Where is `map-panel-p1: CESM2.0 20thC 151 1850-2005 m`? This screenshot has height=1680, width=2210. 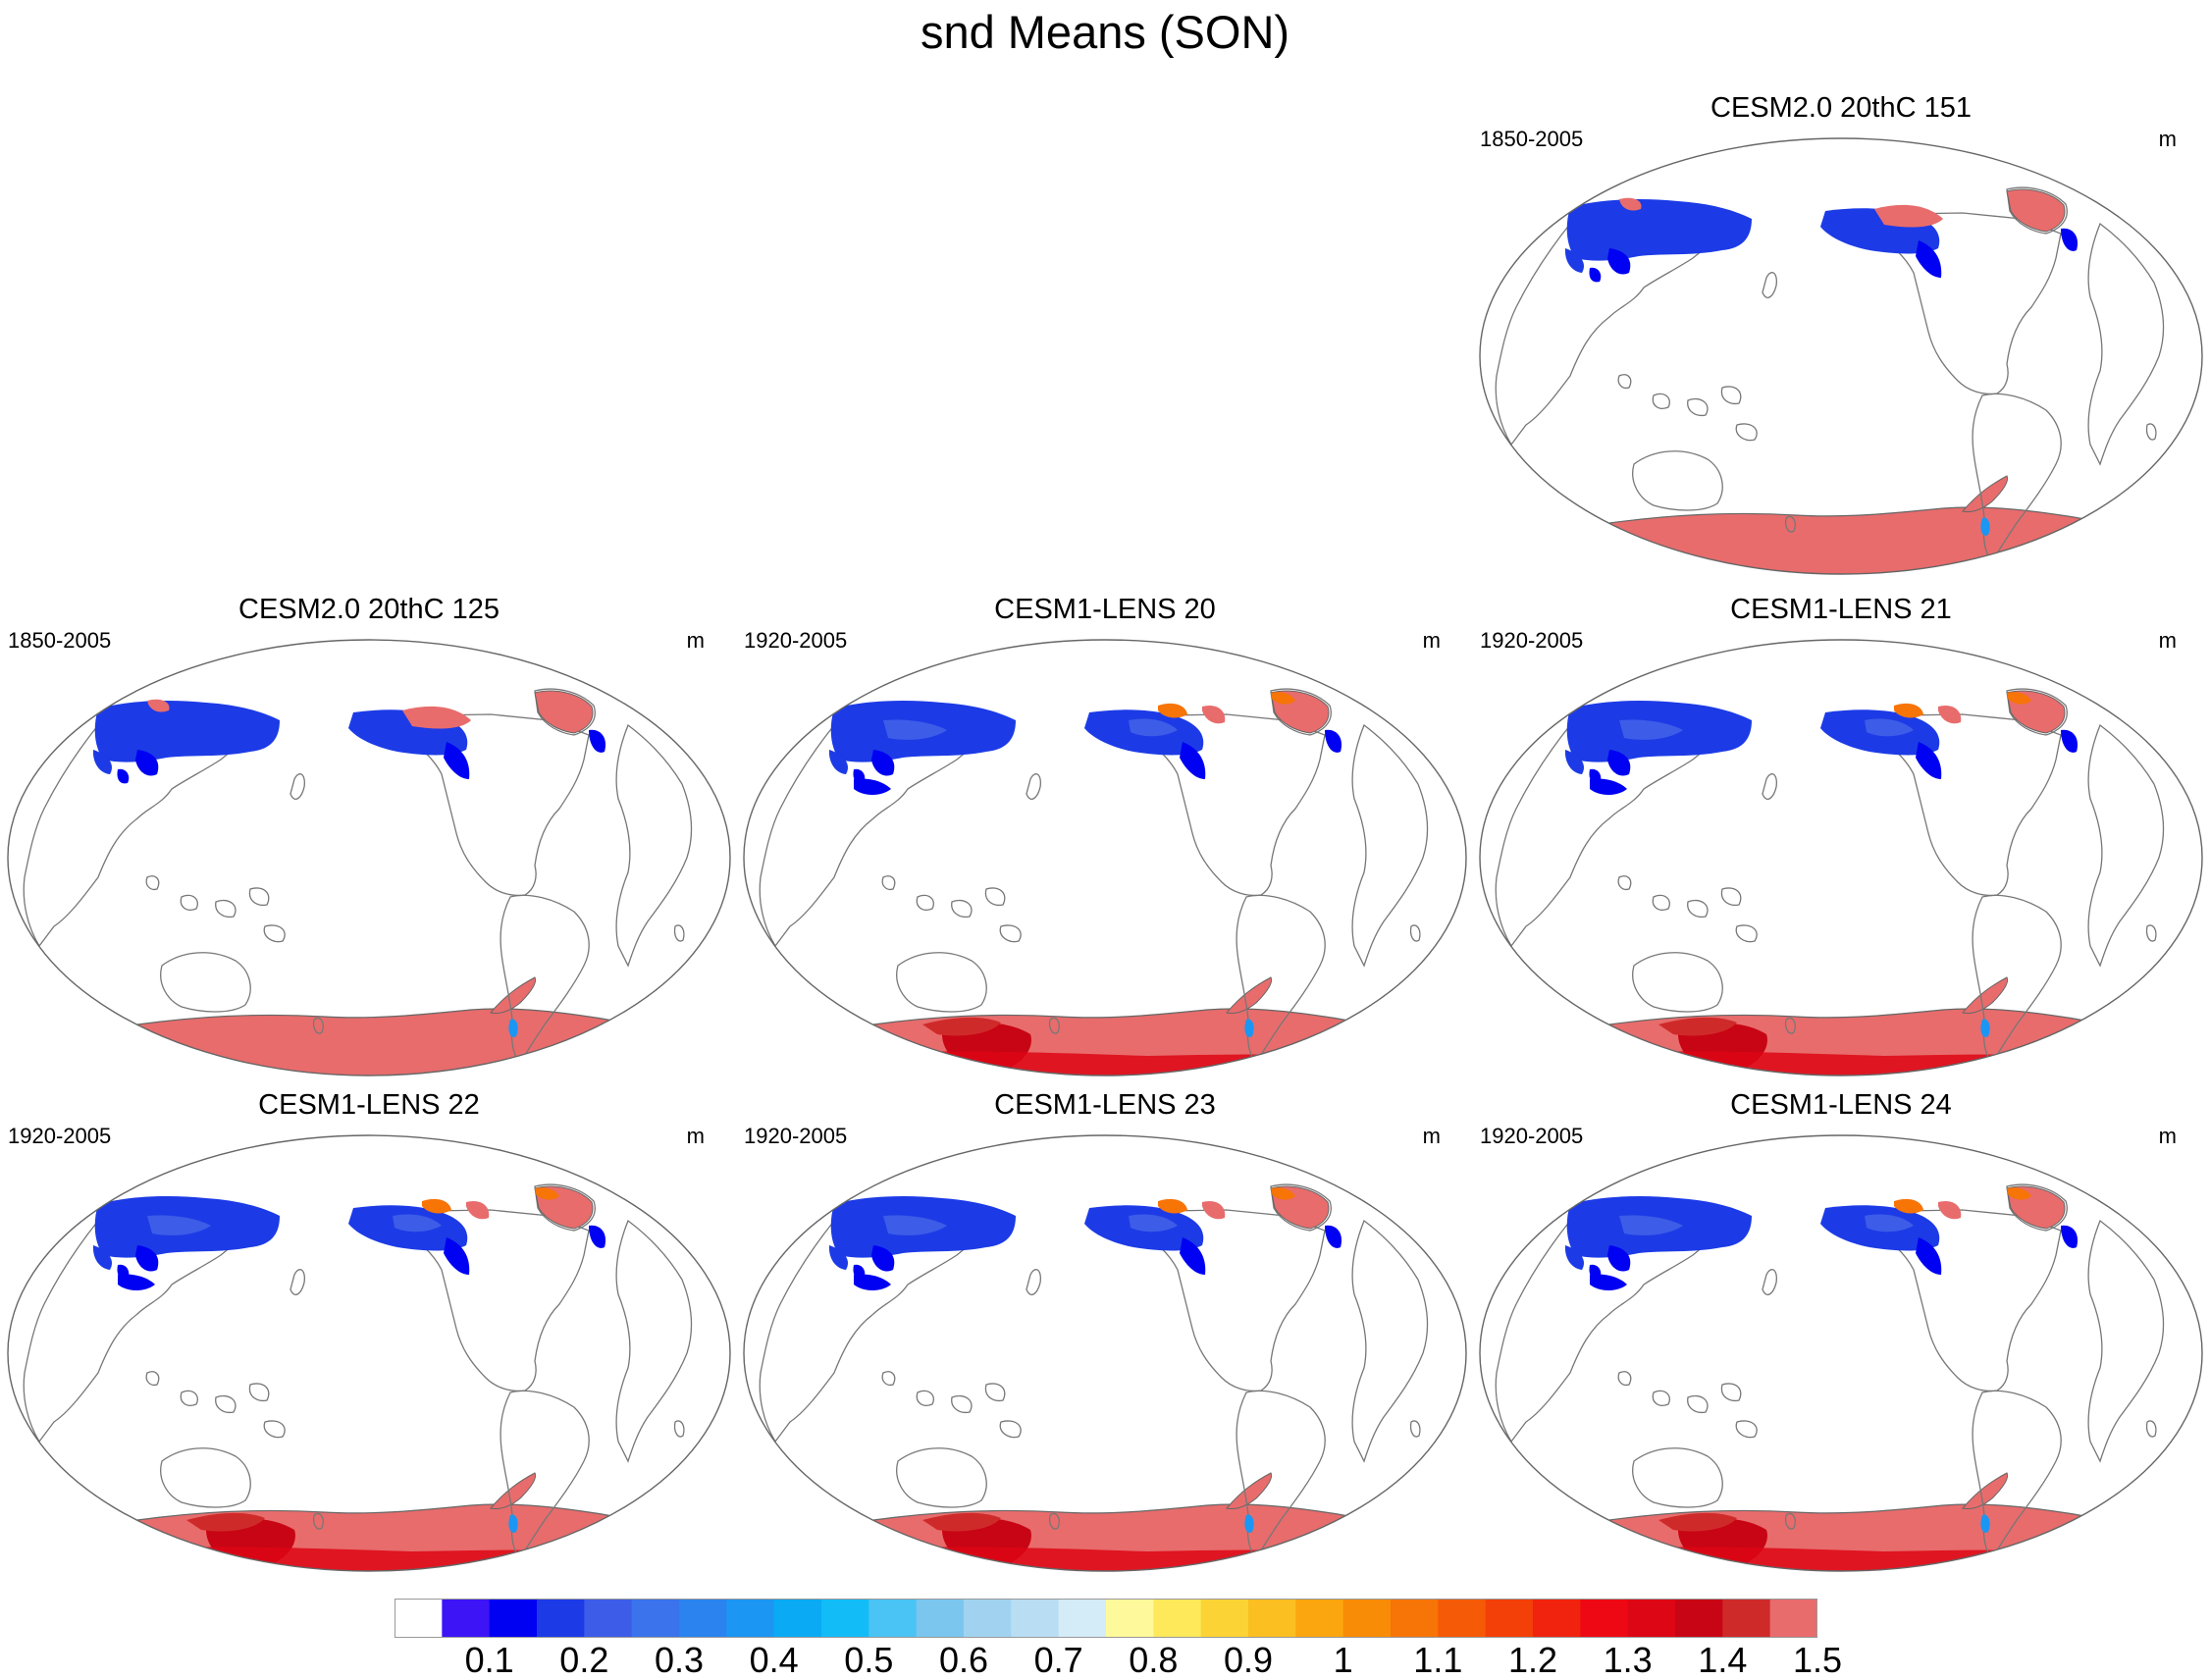 map-panel-p1: CESM2.0 20thC 151 1850-2005 m is located at coordinates (1841, 336).